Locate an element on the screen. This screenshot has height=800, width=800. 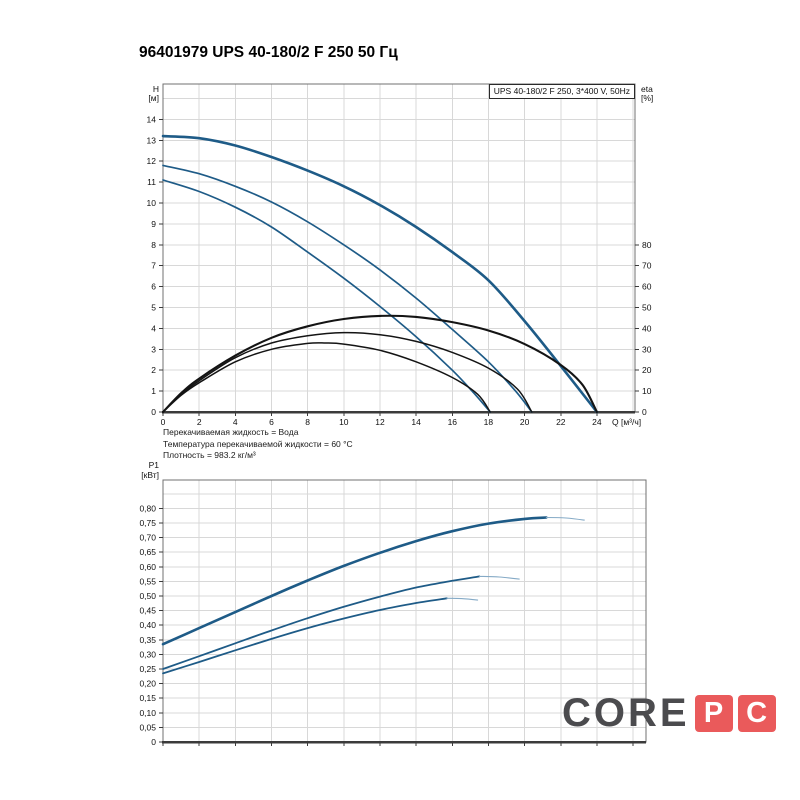
power-curve-speed2 is located at coordinates (321, 622).